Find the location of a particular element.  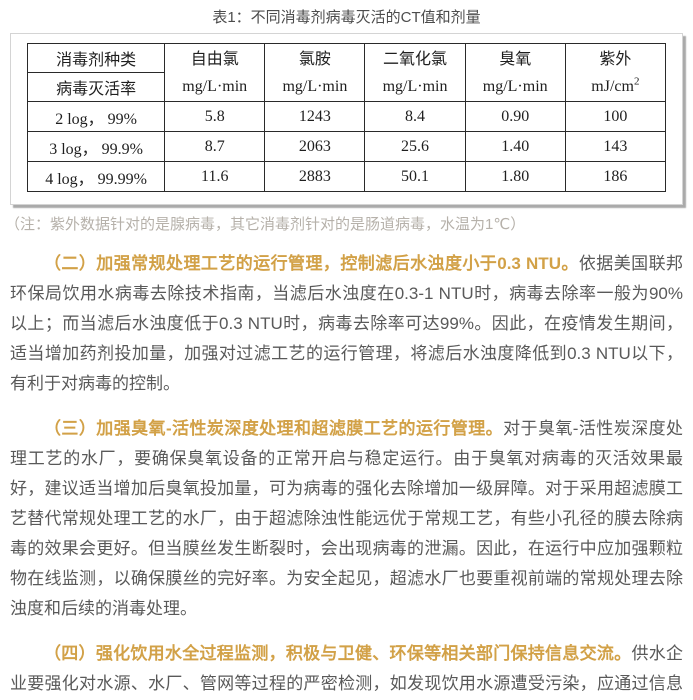

header-uv: 紫外 mJ/cm2 is located at coordinates (615, 72).